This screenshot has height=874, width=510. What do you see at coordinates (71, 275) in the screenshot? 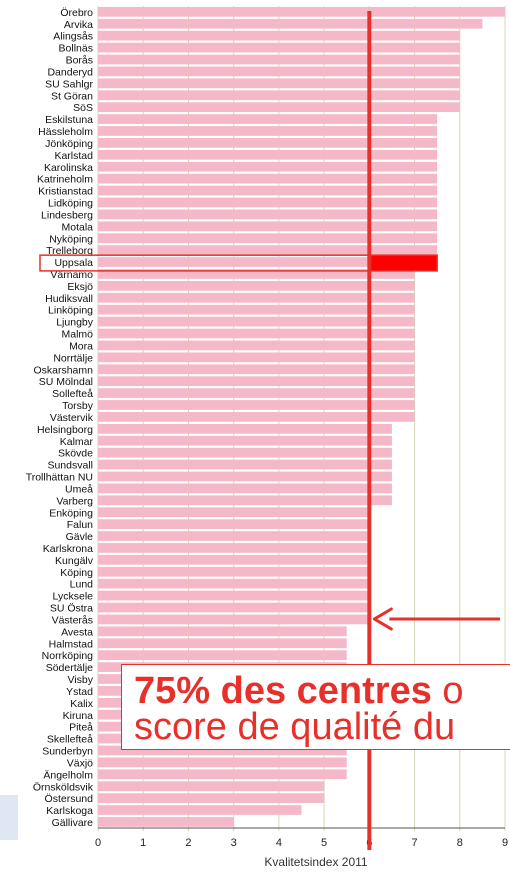
I see `category-label: Värnamo` at bounding box center [71, 275].